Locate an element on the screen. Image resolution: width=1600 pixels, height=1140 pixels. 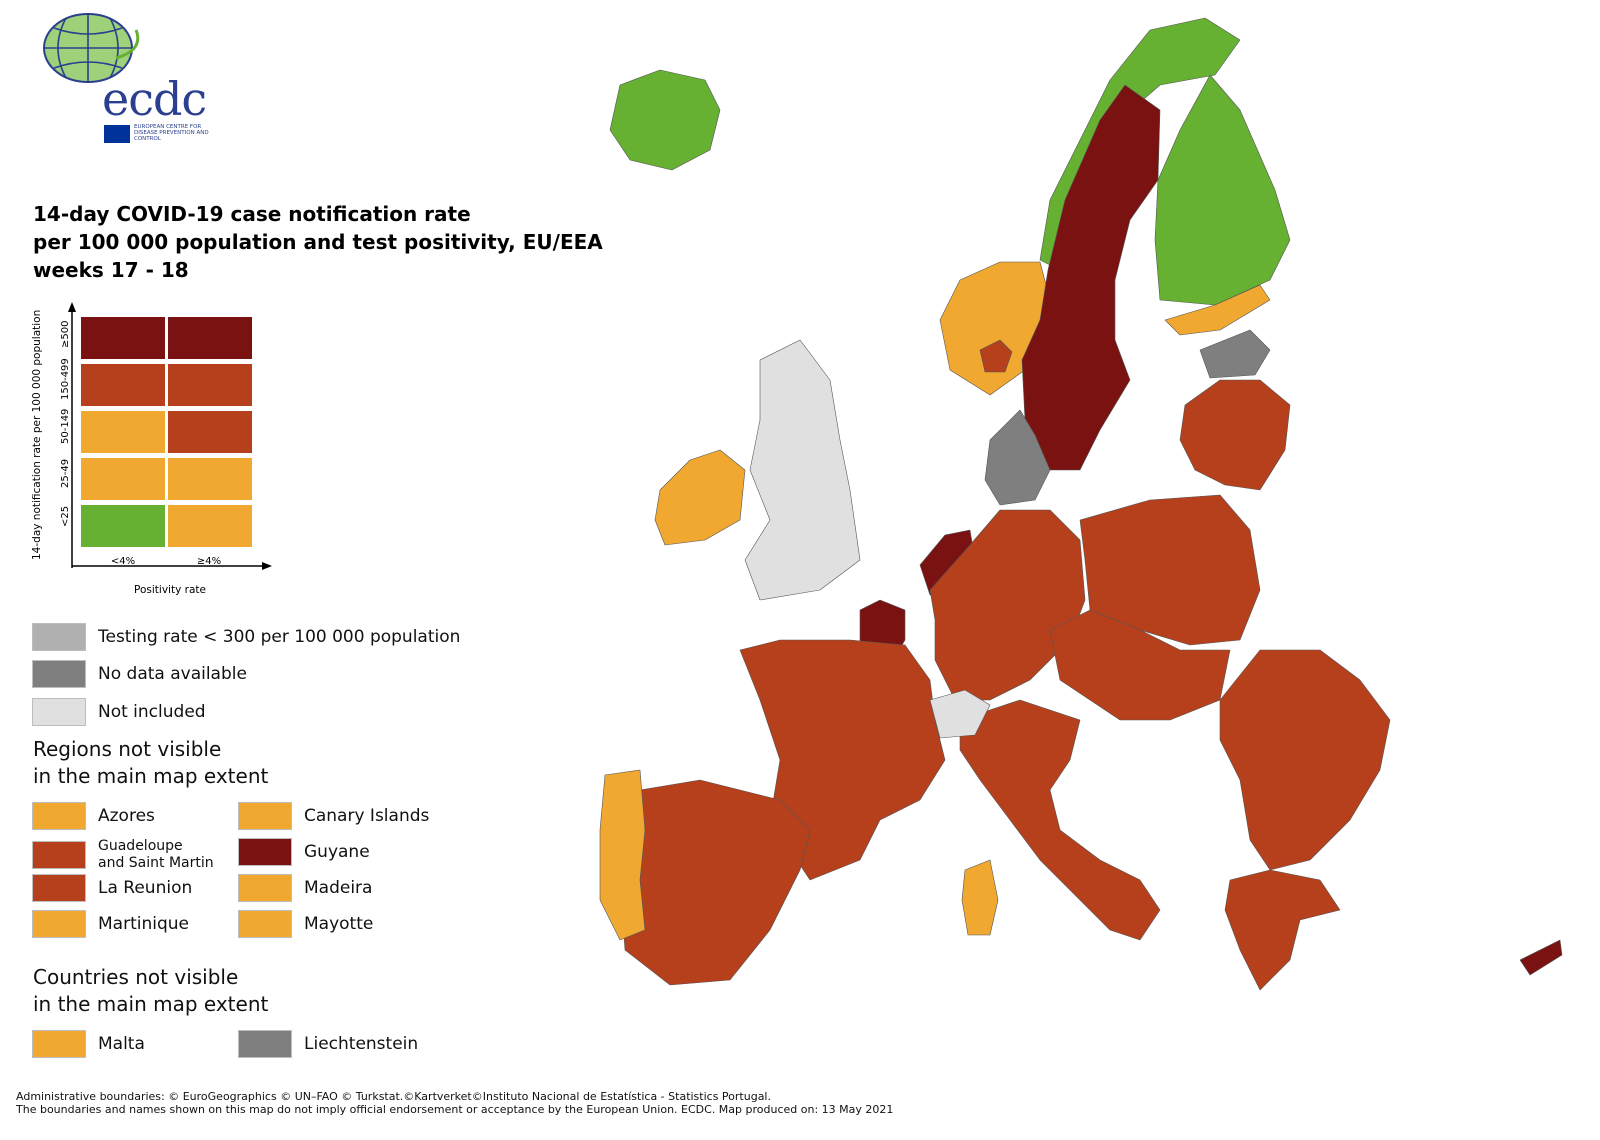
x-tick: ≥4% is located at coordinates (209, 561).